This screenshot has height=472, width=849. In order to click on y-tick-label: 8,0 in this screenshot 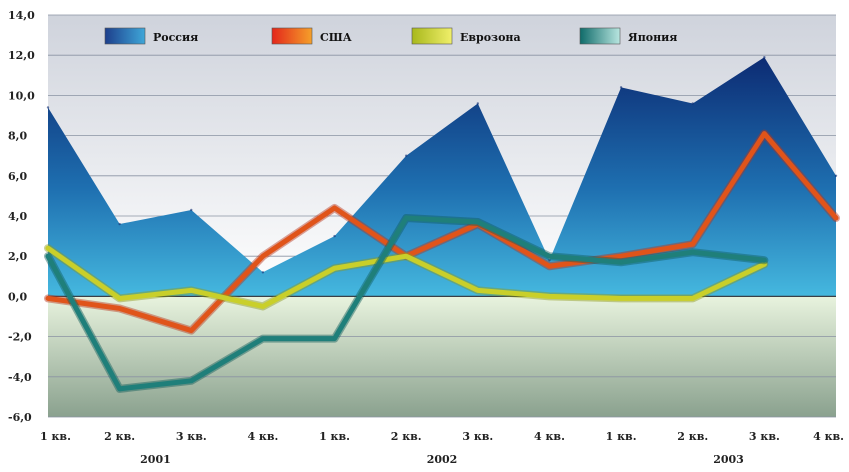, I will do `click(17, 136)`.